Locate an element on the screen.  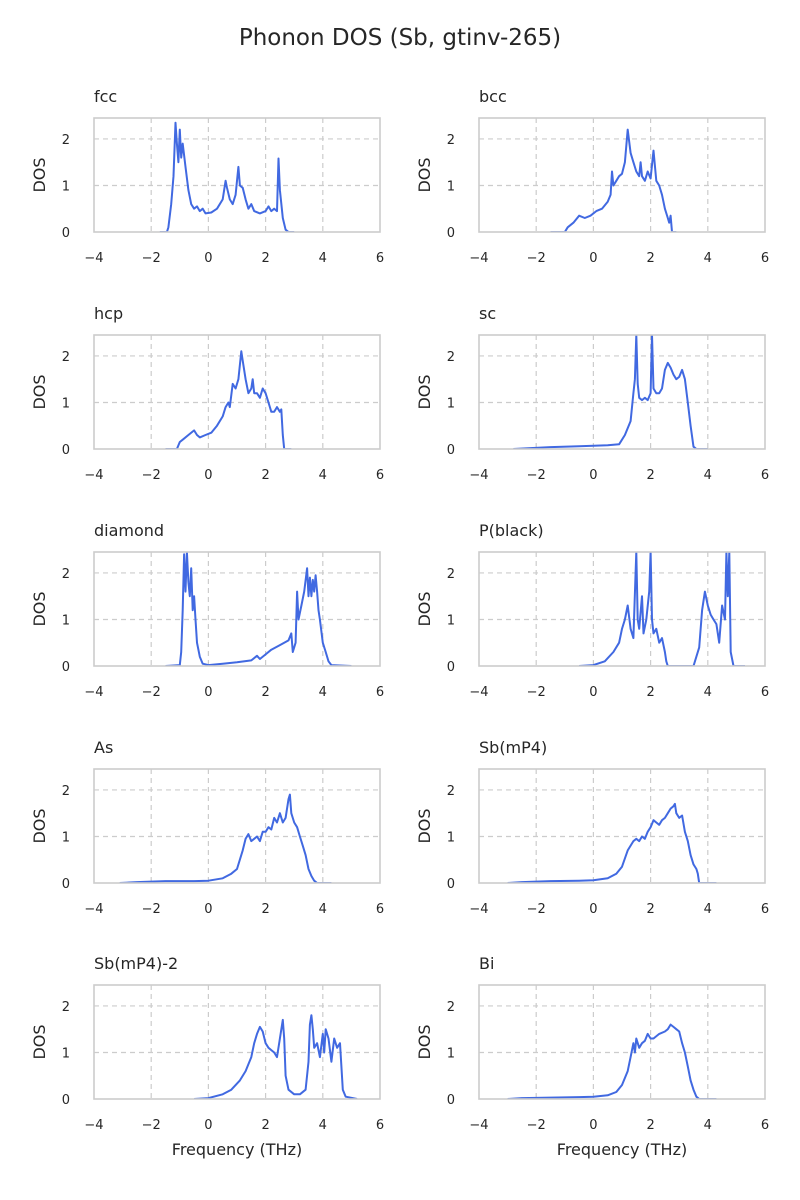
subplot-as: −4 −2 0 2 4 6 0 1 2 As DOS is located at coordinates (207, 827).